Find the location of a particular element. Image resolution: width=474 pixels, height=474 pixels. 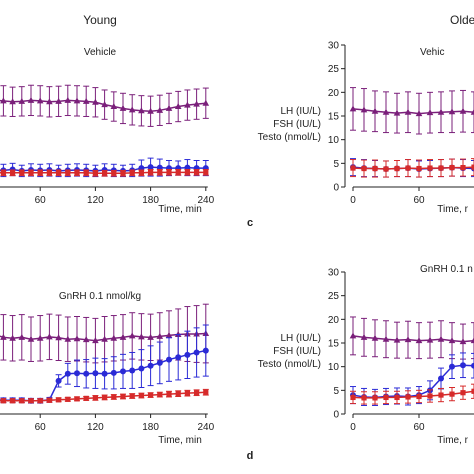

y-tick-label: 30 is located at coordinates (334, 273).